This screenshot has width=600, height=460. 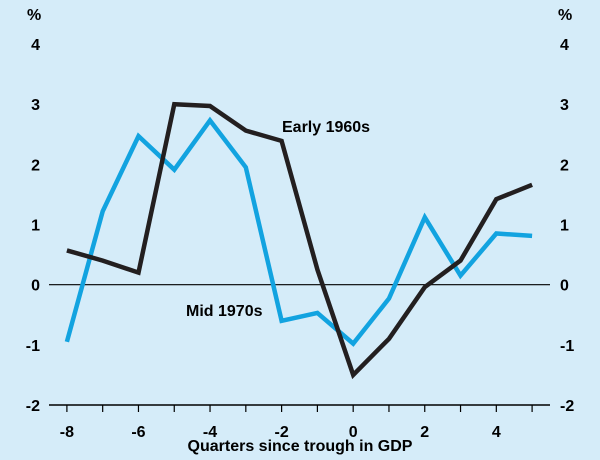 What do you see at coordinates (67, 432) in the screenshot?
I see `x-tick-label: -8` at bounding box center [67, 432].